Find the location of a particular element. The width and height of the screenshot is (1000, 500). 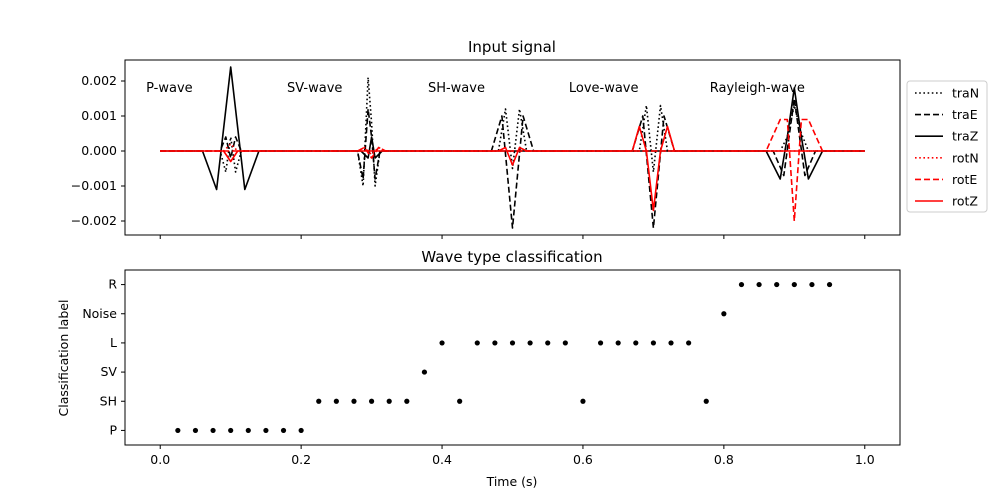

classification-x-ticks: 0.0 0.2 0.4 0.6 0.8 1.0 is located at coordinates (512, 456).